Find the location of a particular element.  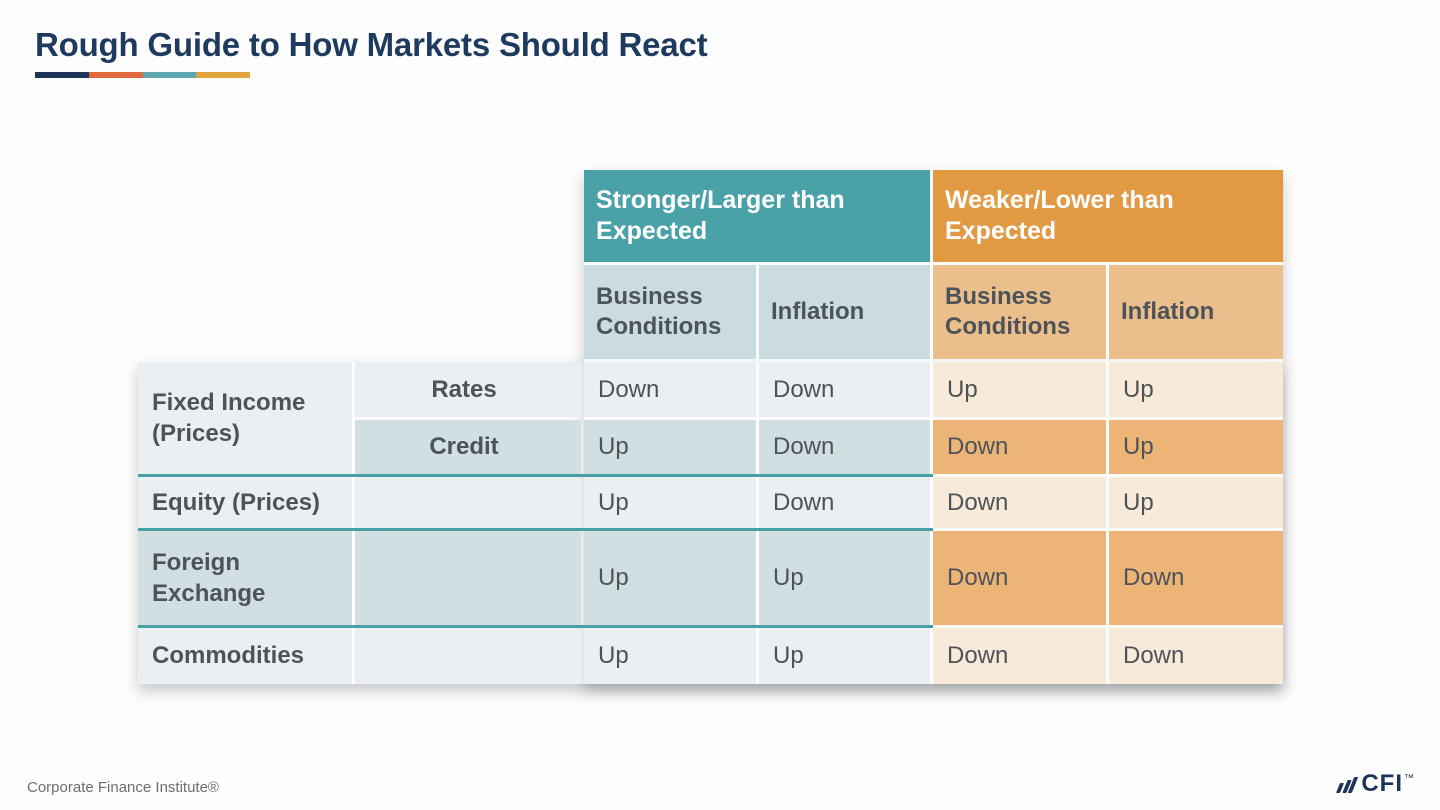

sublabel-rates-label: Rates is located at coordinates (464, 389).